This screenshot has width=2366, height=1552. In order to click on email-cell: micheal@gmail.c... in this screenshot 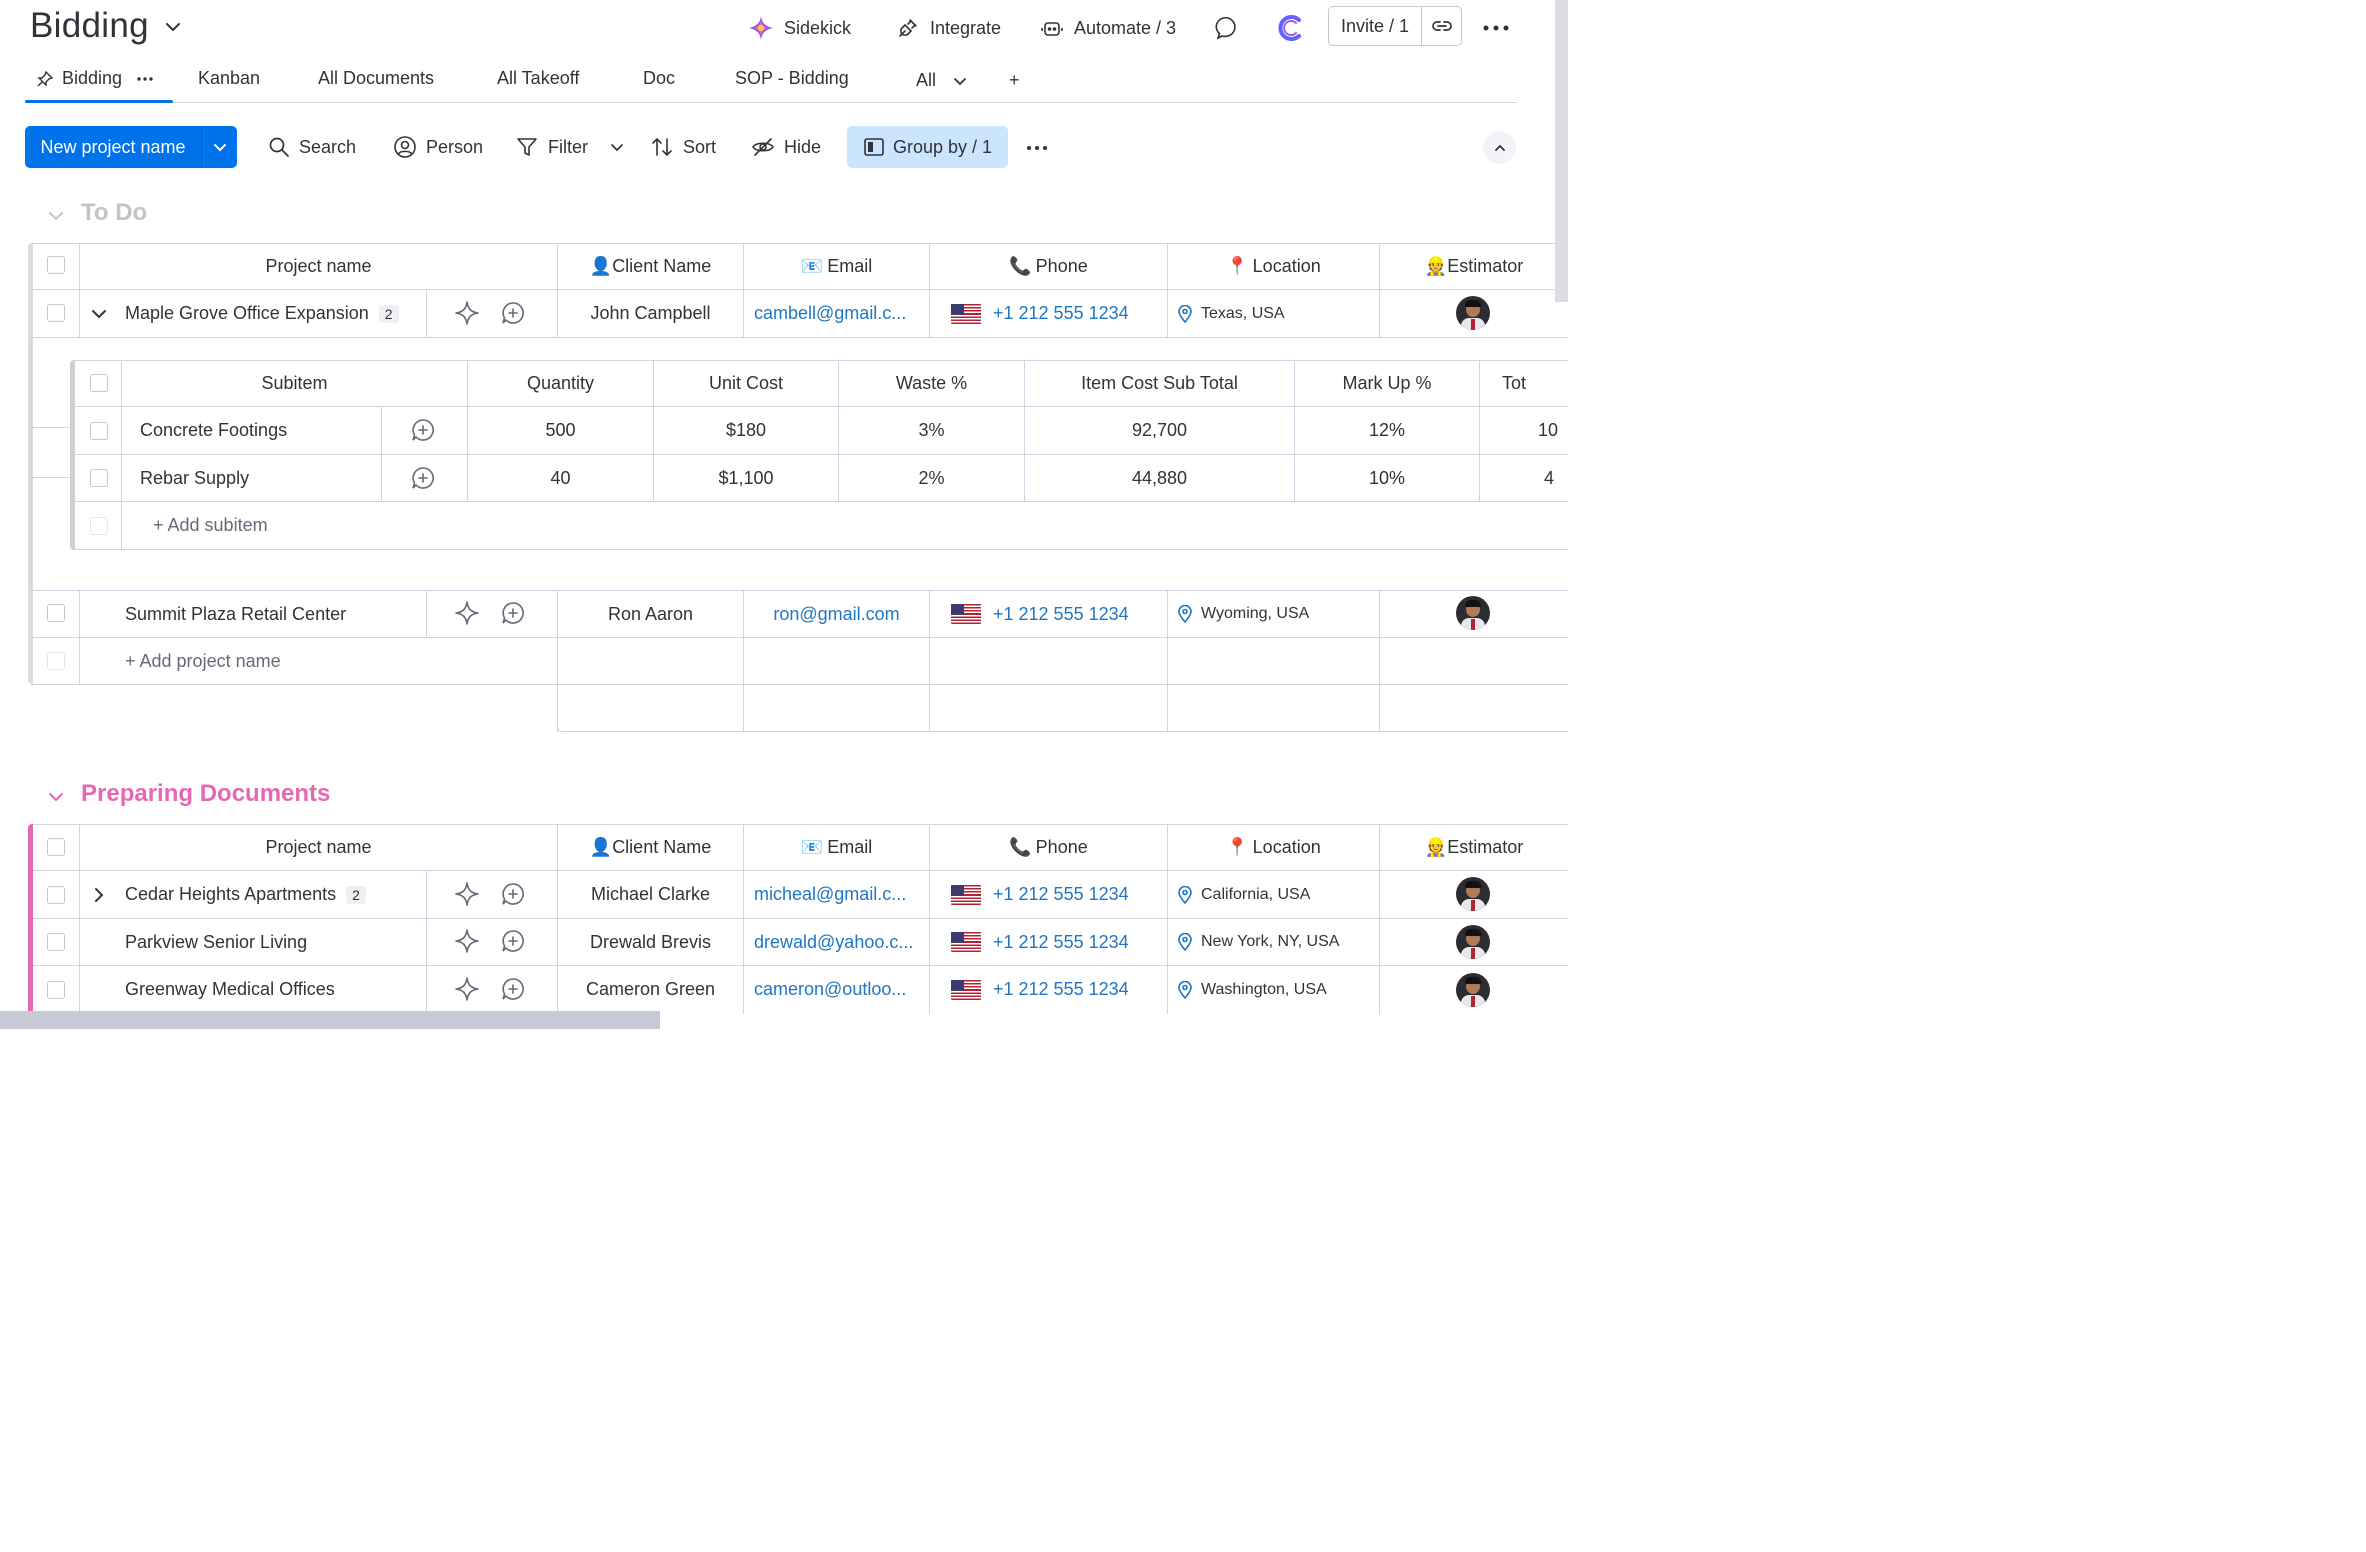, I will do `click(840, 894)`.